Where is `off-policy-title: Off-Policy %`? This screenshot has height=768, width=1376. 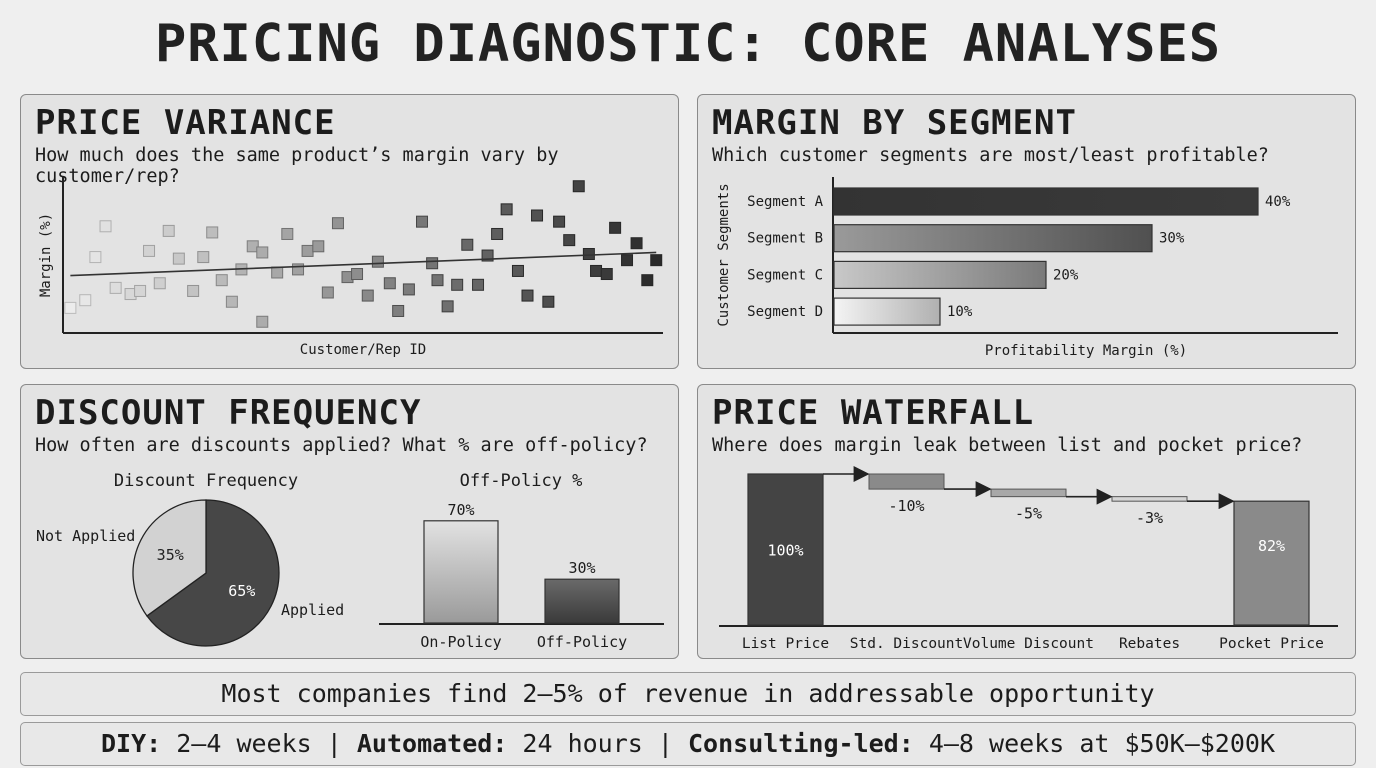 off-policy-title: Off-Policy % is located at coordinates (521, 481).